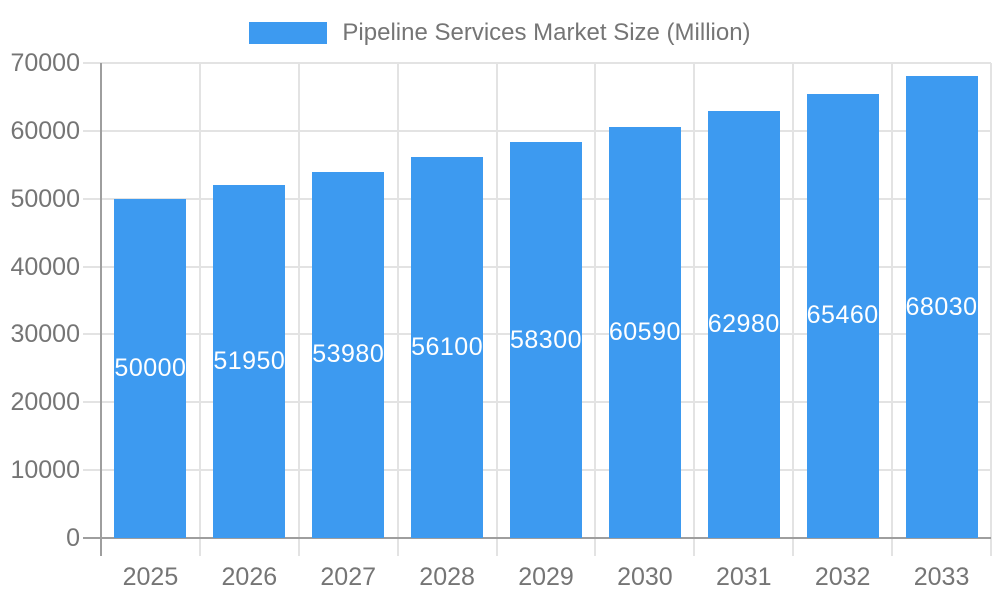 This screenshot has width=1000, height=600. I want to click on bar-2029: 58300, so click(546, 340).